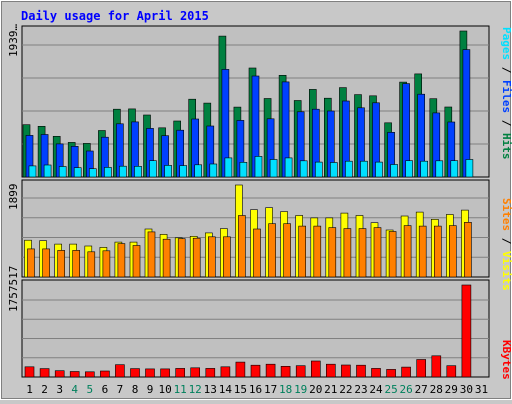 The height and width of the screenshot is (404, 512). Describe the element at coordinates (59, 389) in the screenshot. I see `x-tick-label-day-3: 3` at that location.